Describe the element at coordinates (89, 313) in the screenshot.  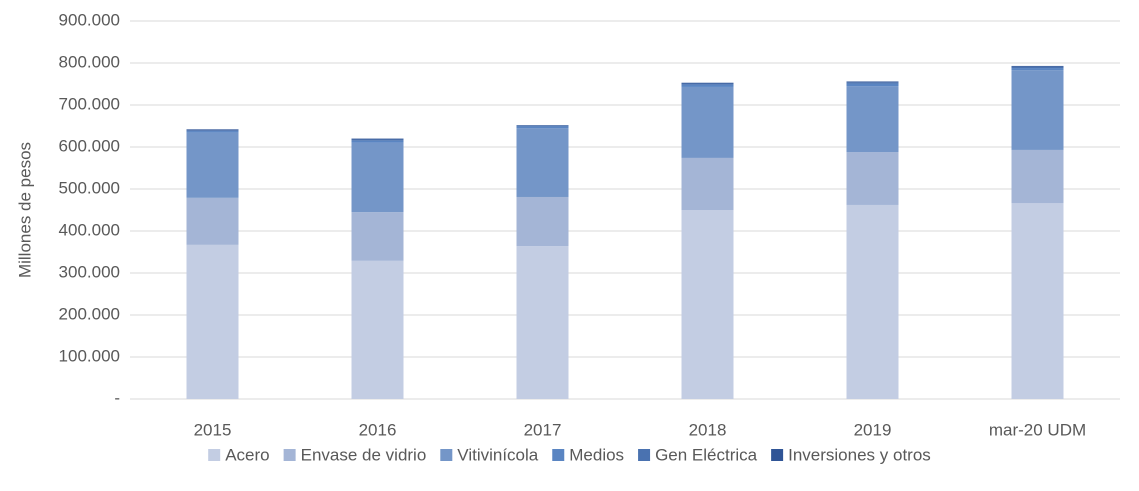
I see `y-tick-label: 200.000` at that location.